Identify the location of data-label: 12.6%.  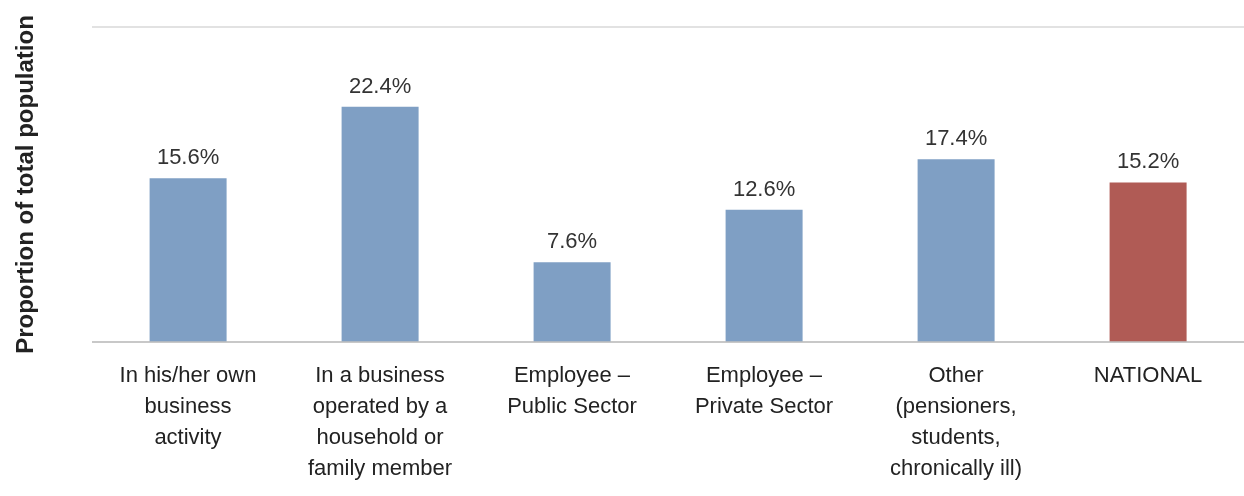
(764, 188).